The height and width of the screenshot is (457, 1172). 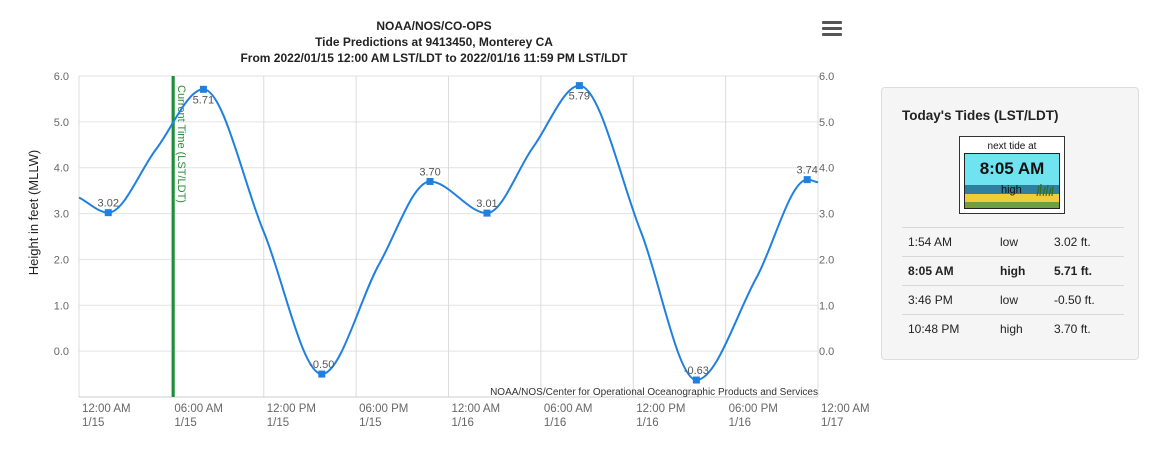 What do you see at coordinates (826, 352) in the screenshot?
I see `y-tick-label-right: 0.0` at bounding box center [826, 352].